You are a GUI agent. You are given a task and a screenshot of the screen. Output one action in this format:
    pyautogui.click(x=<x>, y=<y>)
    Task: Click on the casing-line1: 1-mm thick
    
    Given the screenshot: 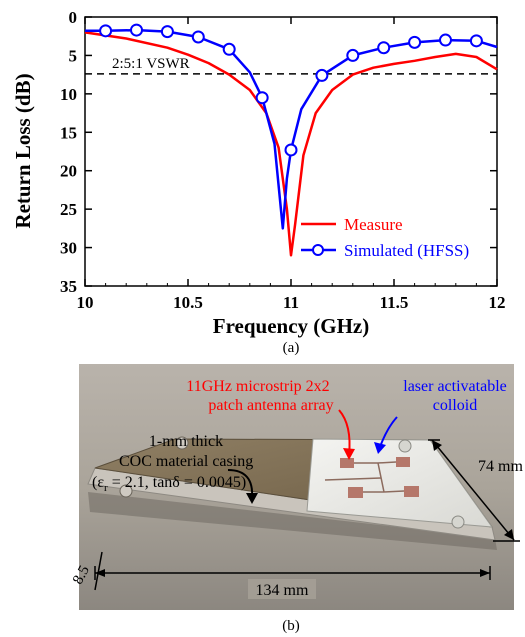 What is the action you would take?
    pyautogui.click(x=186, y=441)
    